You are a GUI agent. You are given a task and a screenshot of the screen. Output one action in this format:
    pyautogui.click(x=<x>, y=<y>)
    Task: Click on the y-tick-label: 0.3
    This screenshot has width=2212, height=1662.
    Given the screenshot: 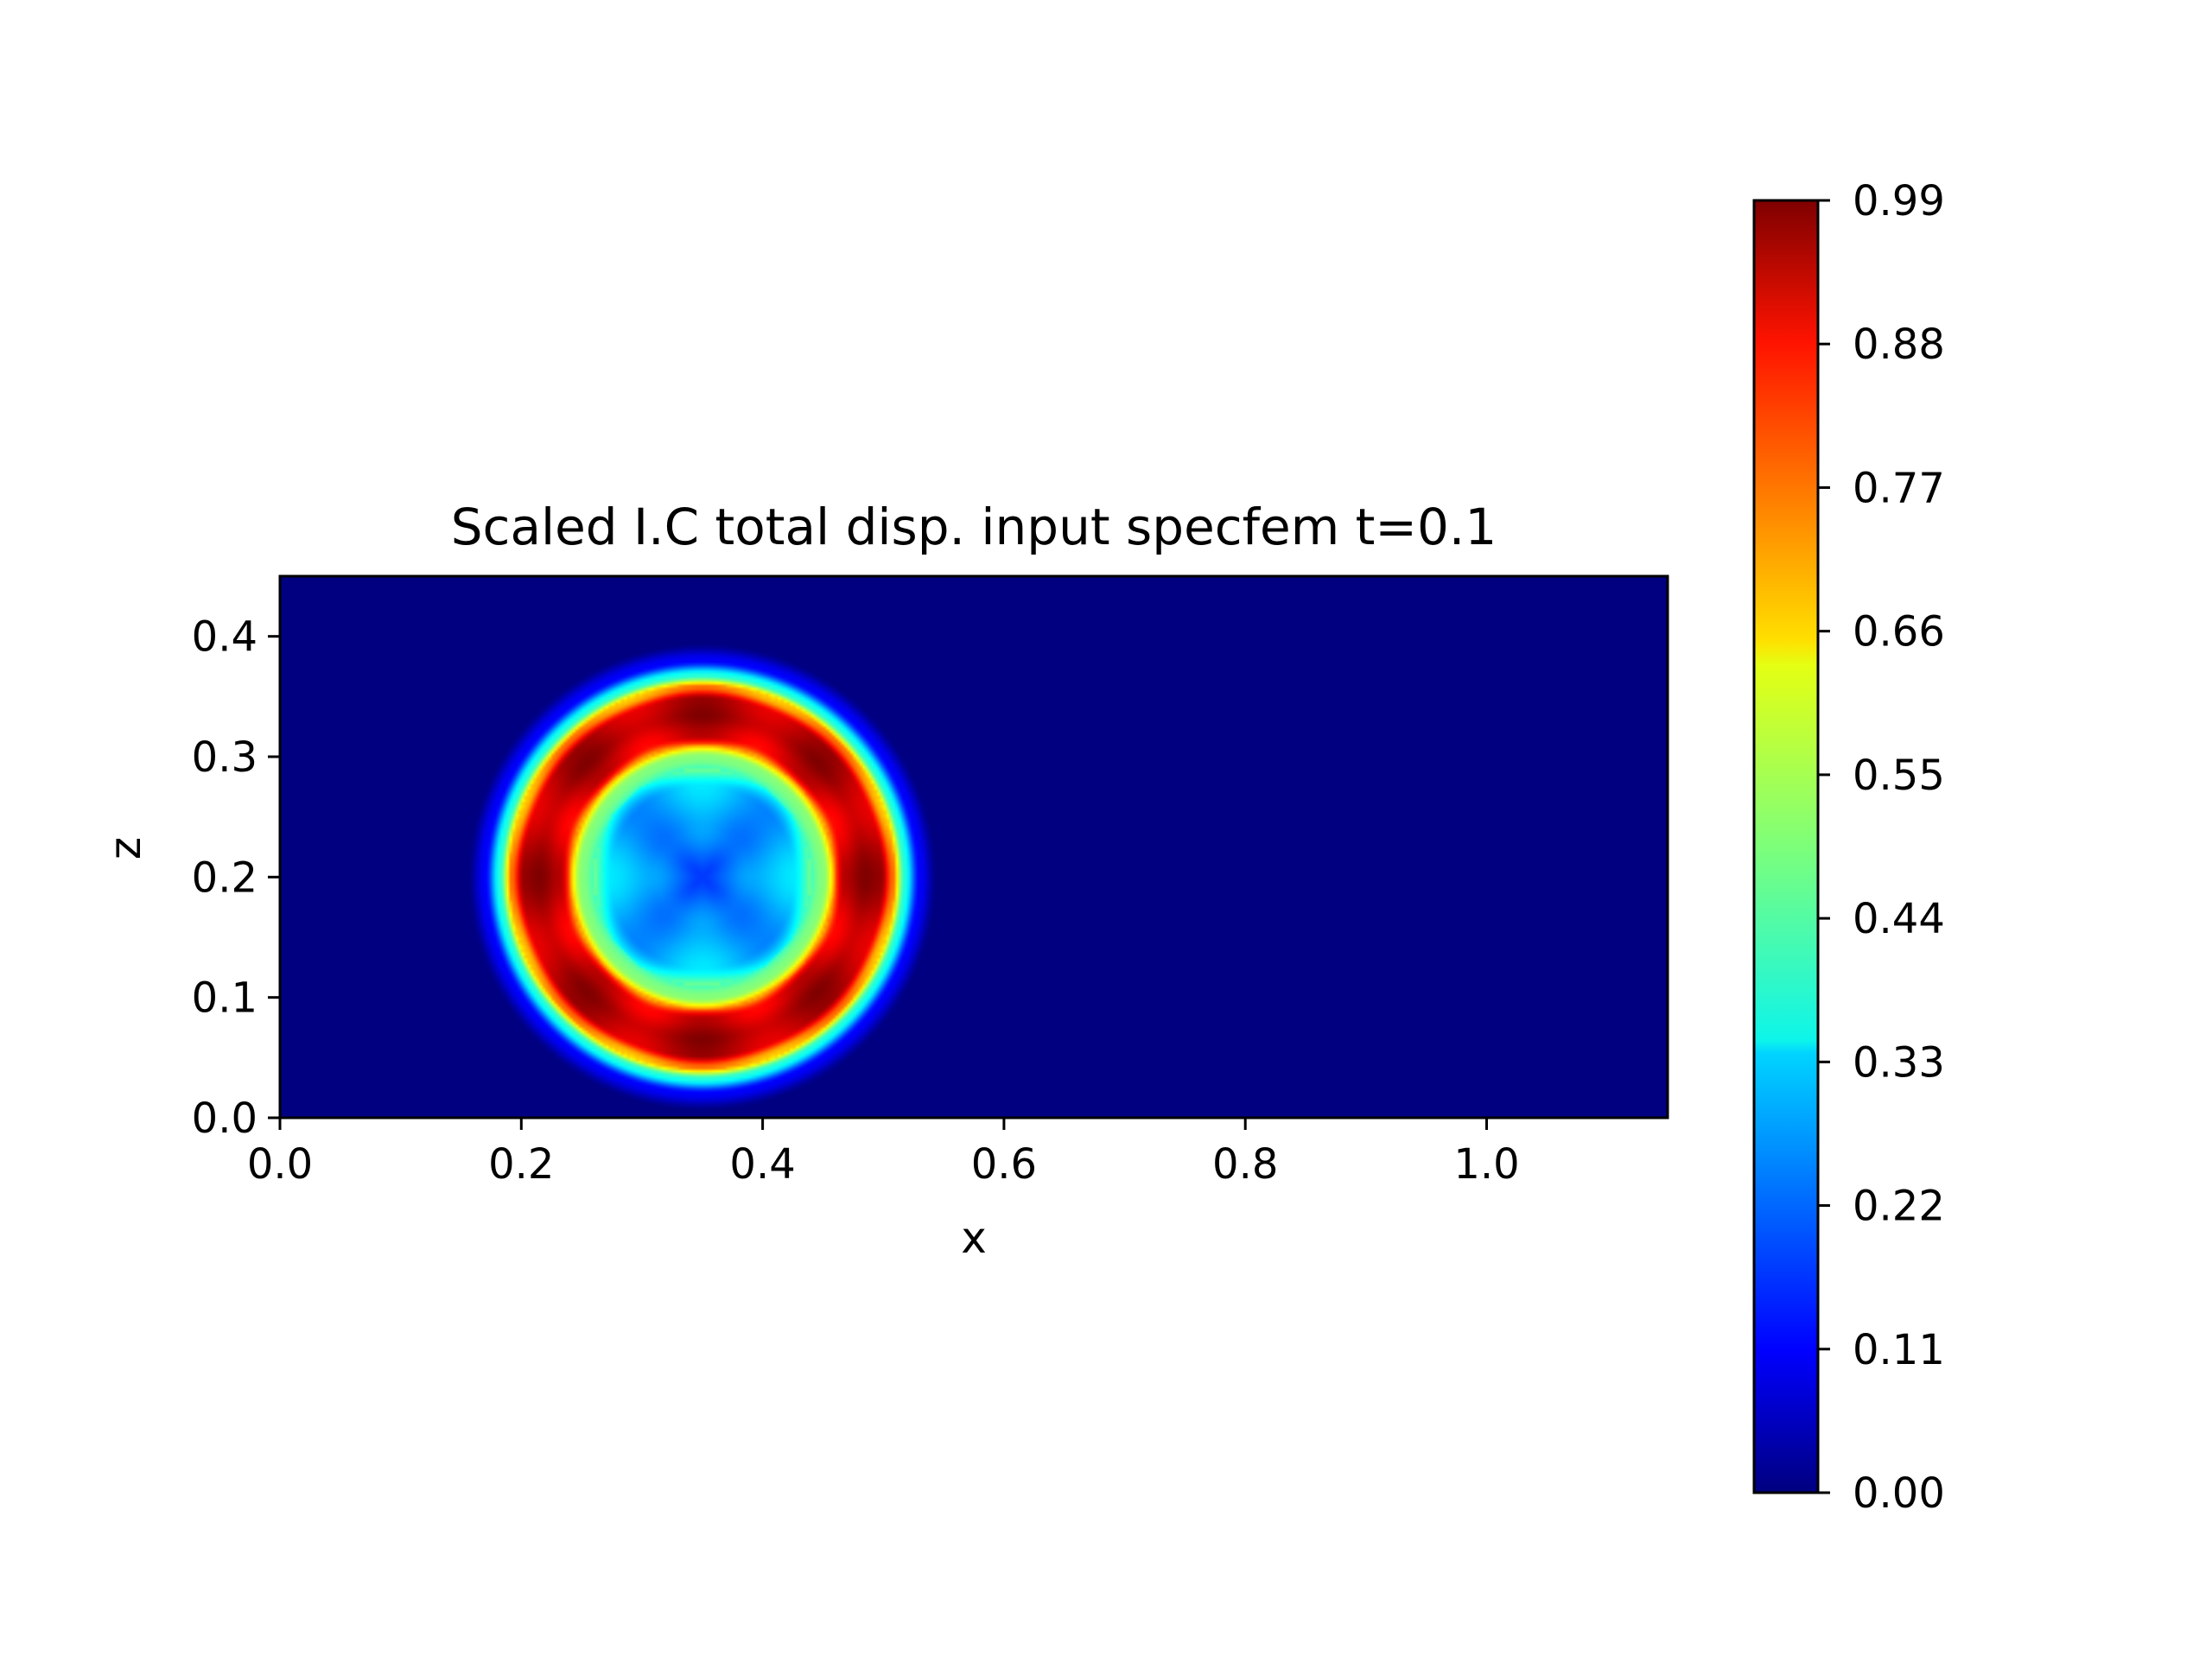 What is the action you would take?
    pyautogui.click(x=224, y=757)
    